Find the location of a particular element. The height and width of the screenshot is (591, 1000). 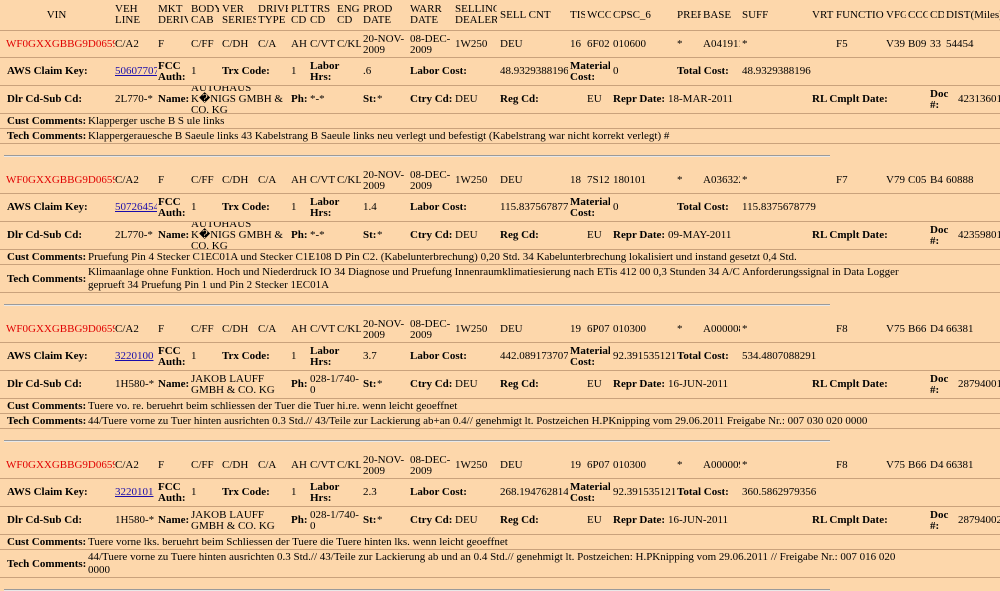

aws-claim-key: AWS Claim Key: is located at coordinates (47, 207).